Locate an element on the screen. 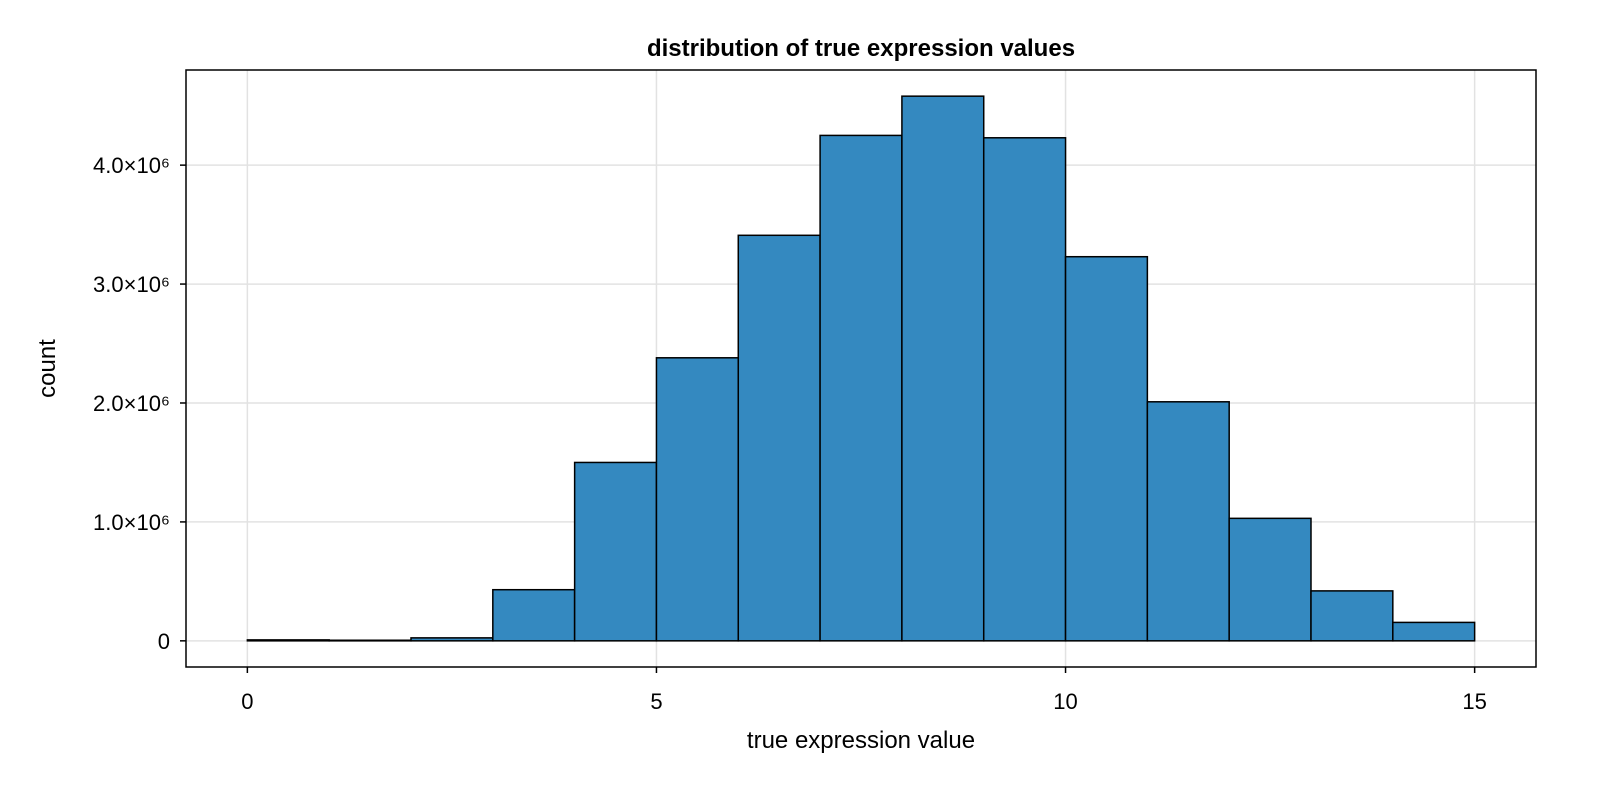 The height and width of the screenshot is (800, 1600). x-axis-label: true expression value is located at coordinates (861, 740).